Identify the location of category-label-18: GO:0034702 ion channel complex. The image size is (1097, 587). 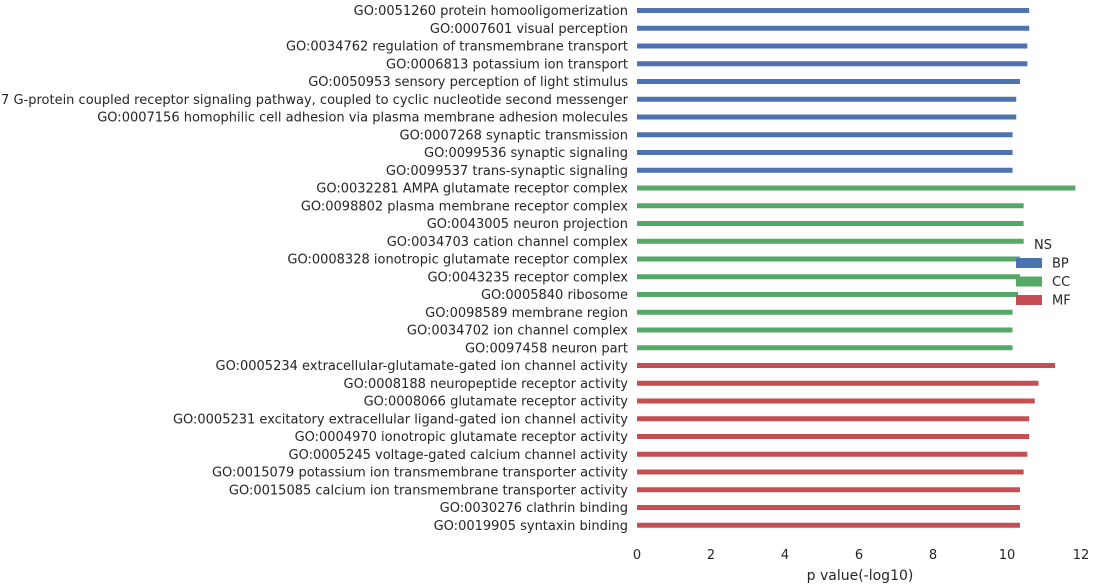
(517, 331).